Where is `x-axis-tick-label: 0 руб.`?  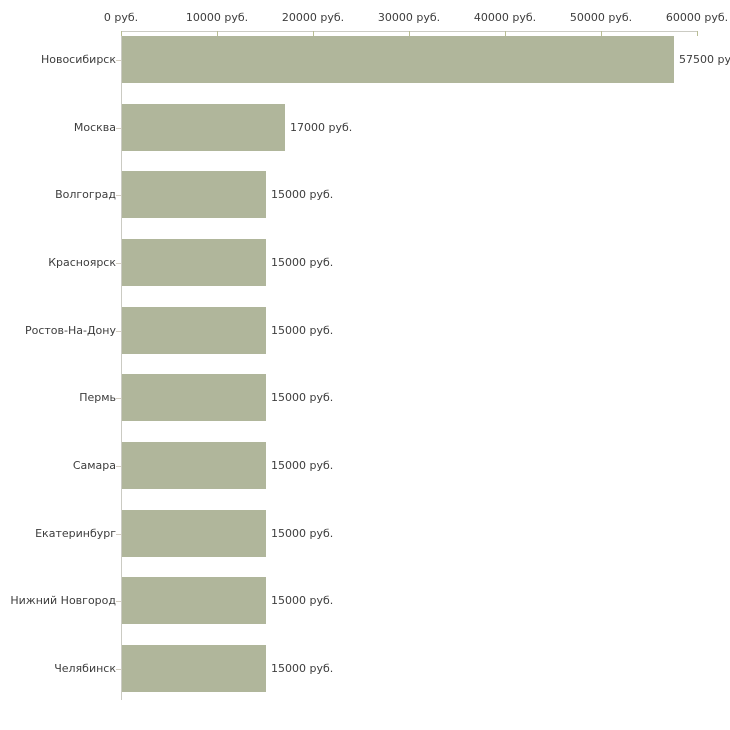 x-axis-tick-label: 0 руб. is located at coordinates (121, 17).